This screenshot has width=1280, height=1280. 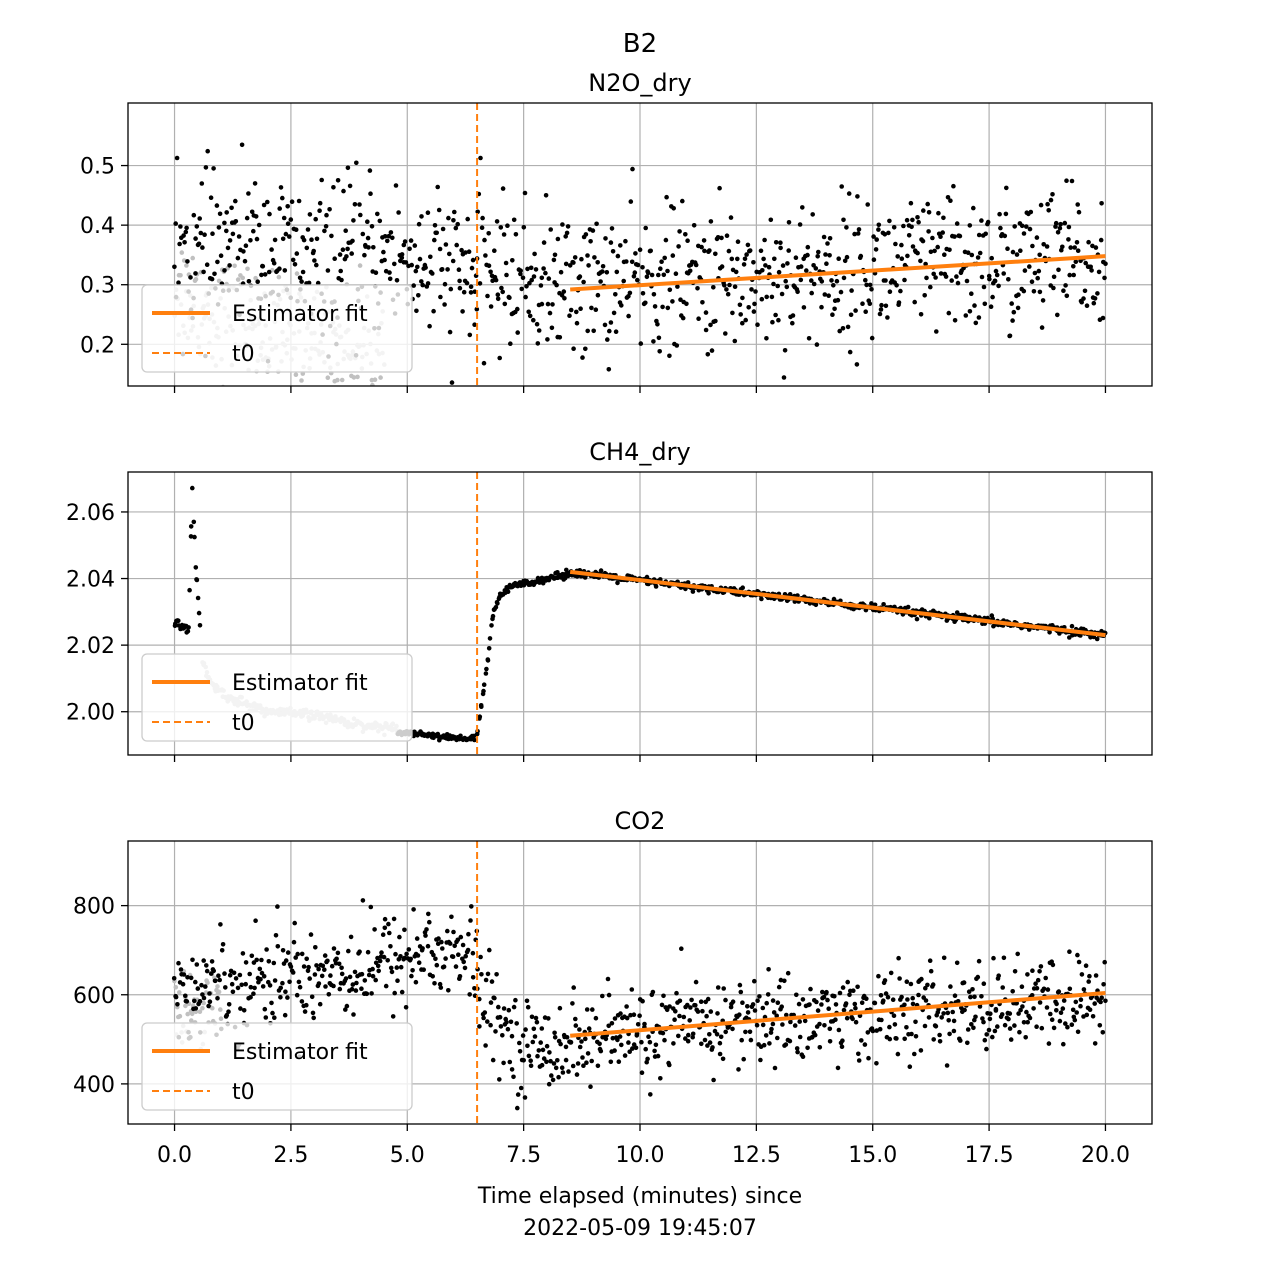 I want to click on legend-t0-label: t0, so click(x=243, y=723).